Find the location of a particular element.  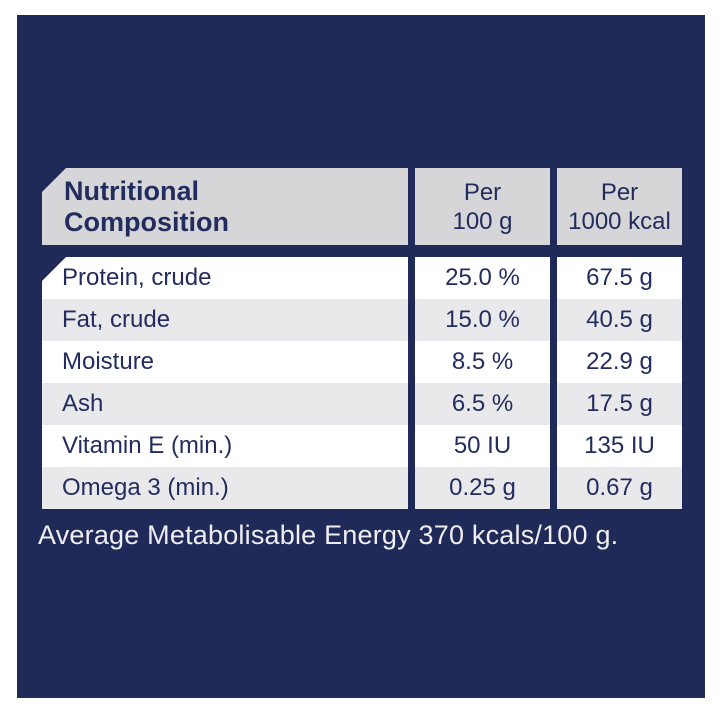

row-label: Fat, crude is located at coordinates (225, 320).